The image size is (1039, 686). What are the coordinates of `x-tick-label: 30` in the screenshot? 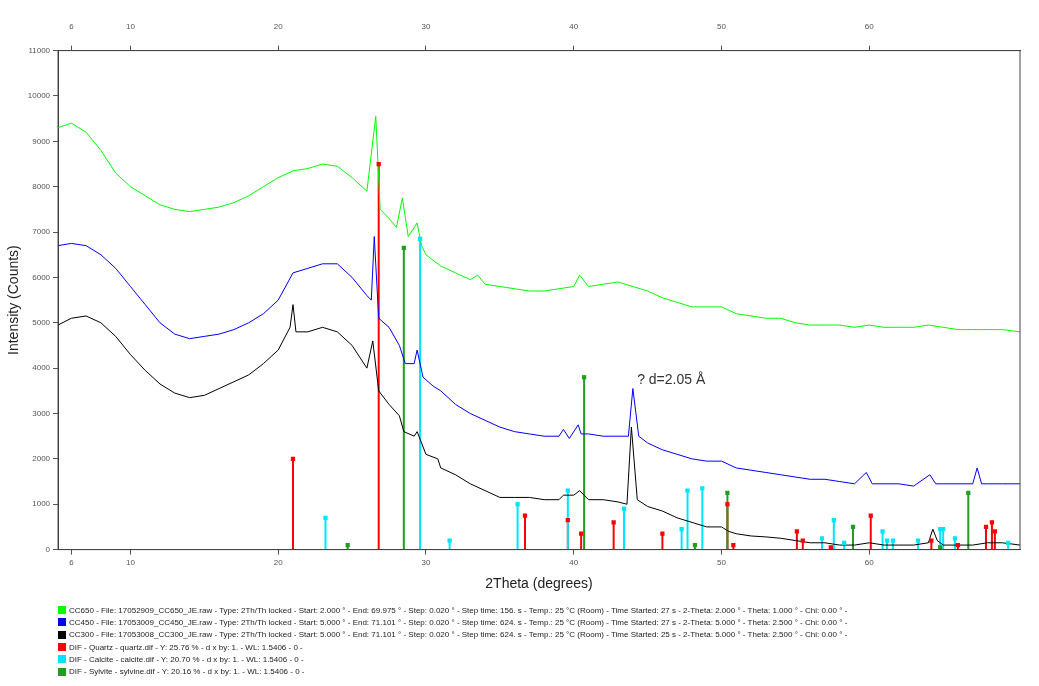 It's located at (426, 562).